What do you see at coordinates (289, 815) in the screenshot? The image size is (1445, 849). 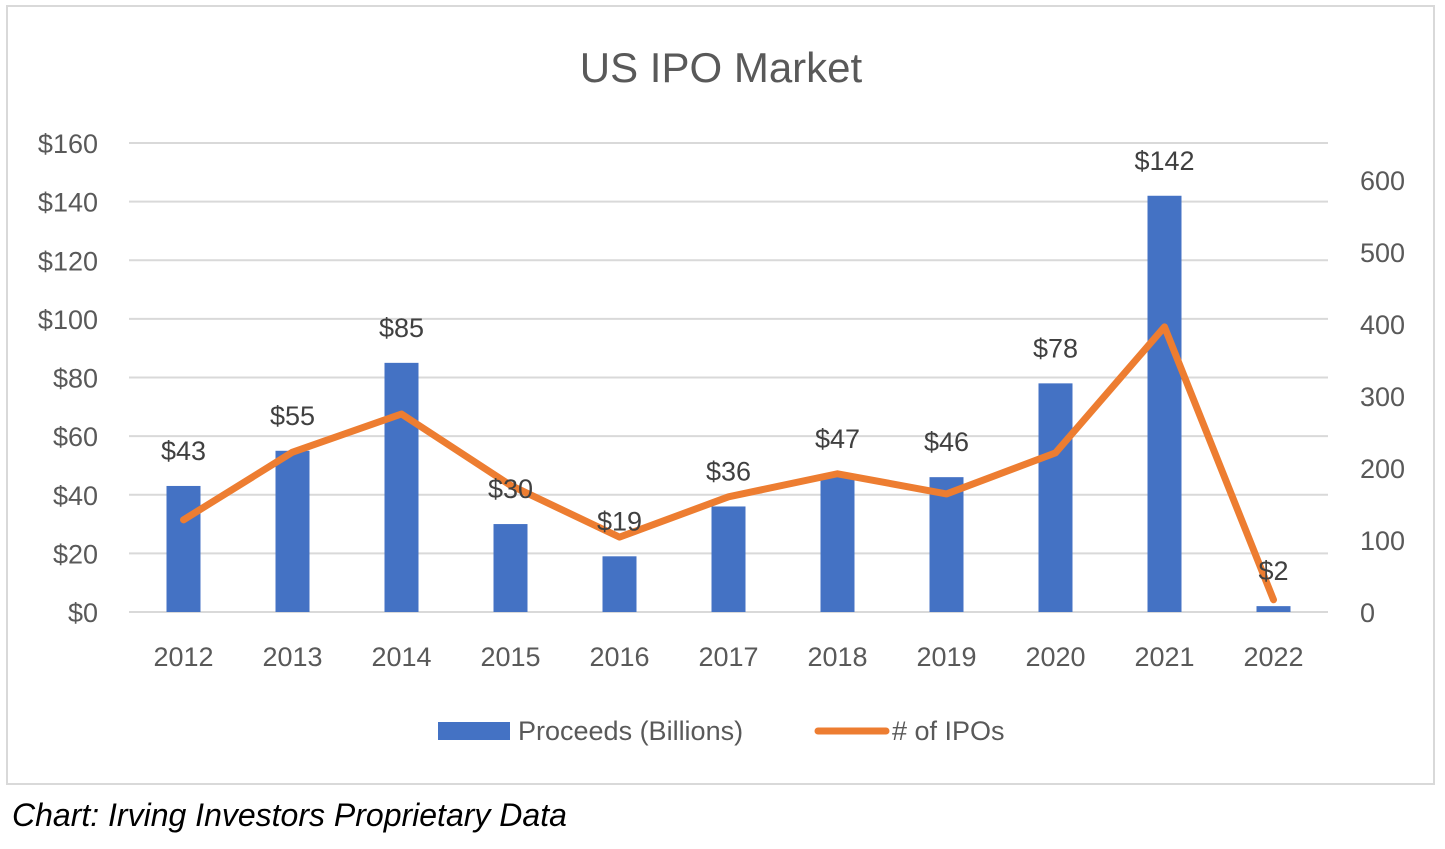 I see `source-note: Chart: Irving Investors Proprietary Data` at bounding box center [289, 815].